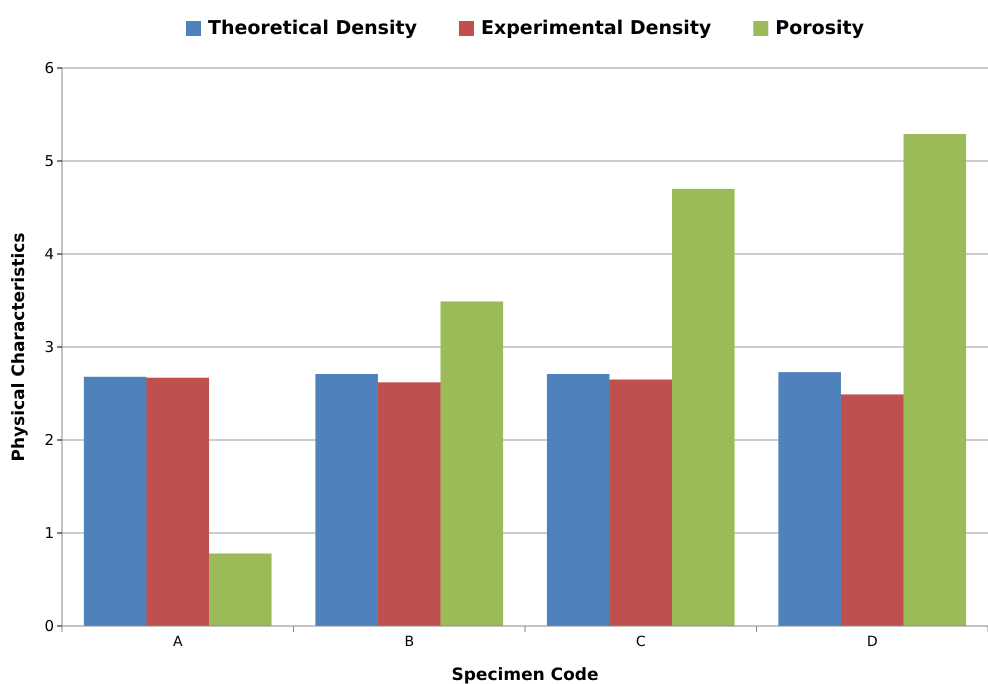 This screenshot has height=684, width=988. What do you see at coordinates (177, 642) in the screenshot?
I see `x-tick-label: A` at bounding box center [177, 642].